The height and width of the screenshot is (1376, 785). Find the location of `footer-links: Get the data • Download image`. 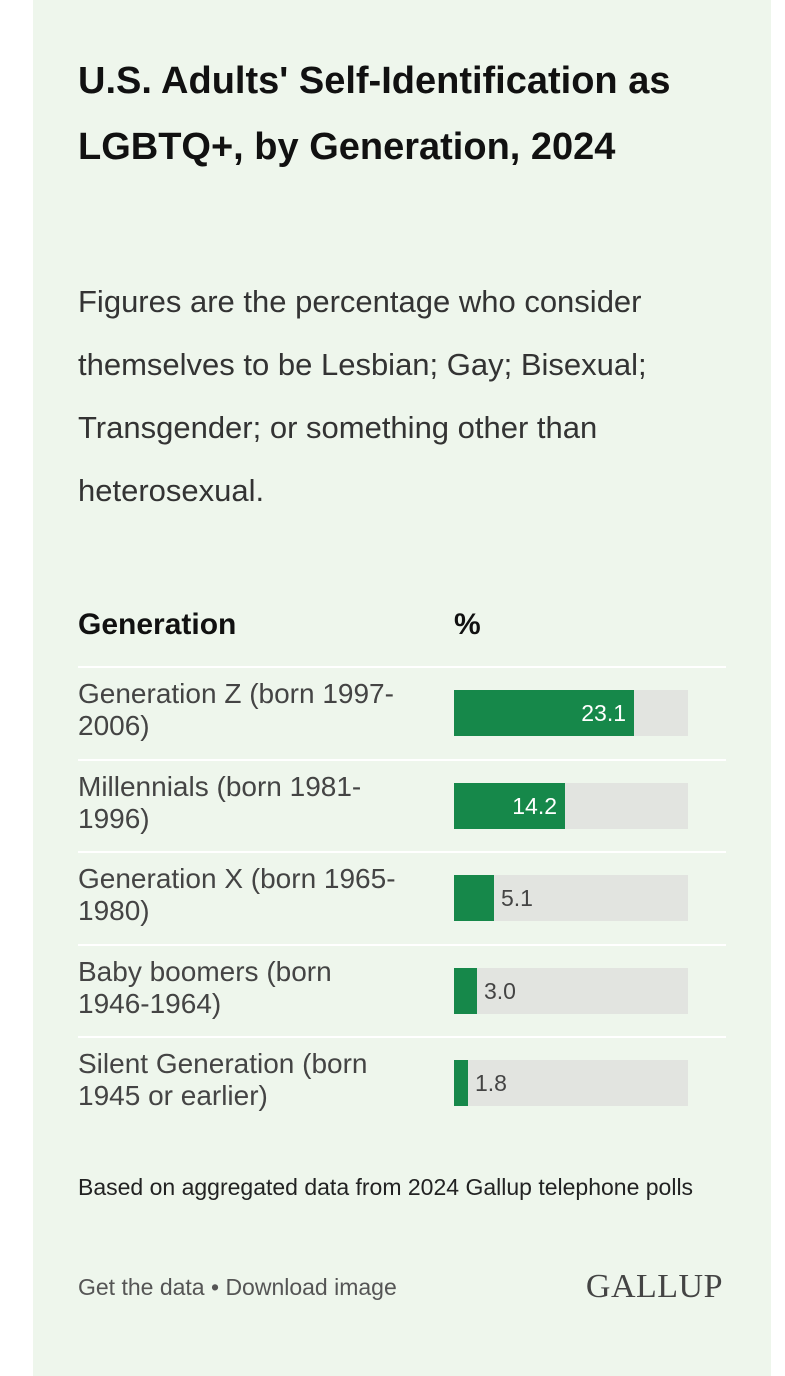

footer-links: Get the data • Download image is located at coordinates (237, 1287).